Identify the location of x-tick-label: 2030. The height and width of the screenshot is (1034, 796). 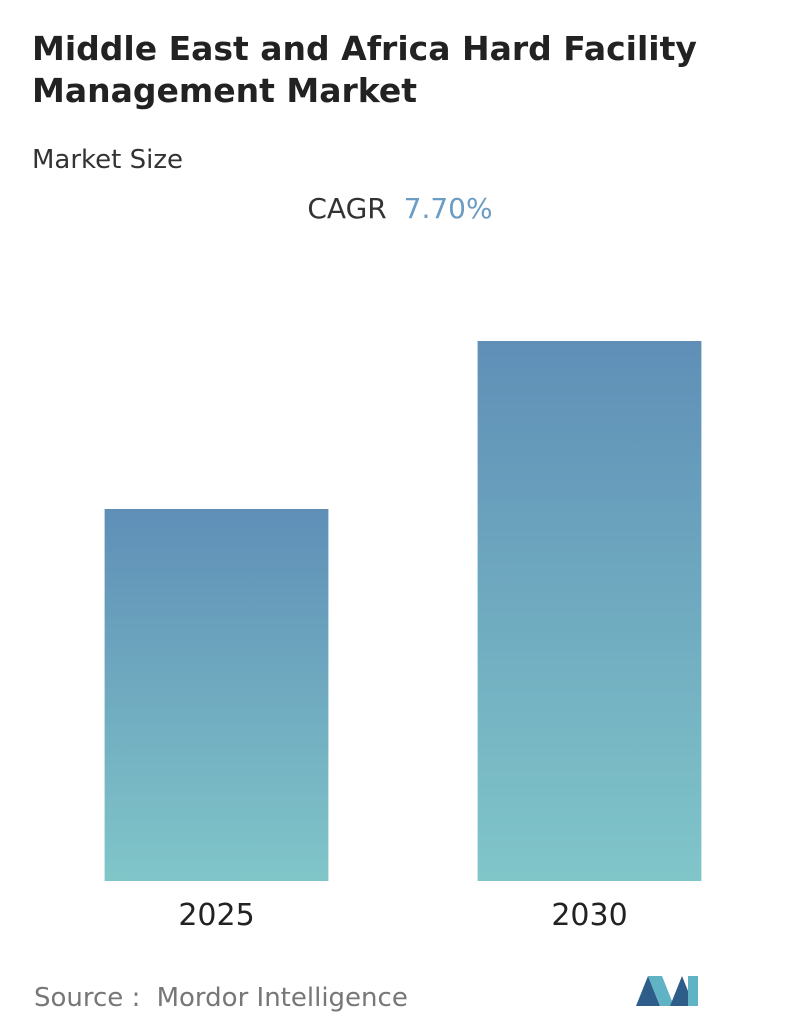
(589, 915).